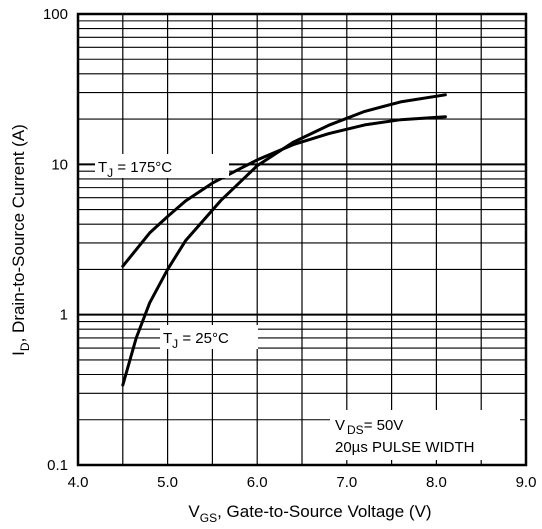 The width and height of the screenshot is (542, 529). Describe the element at coordinates (18, 353) in the screenshot. I see `y-axis-label-main: I` at that location.